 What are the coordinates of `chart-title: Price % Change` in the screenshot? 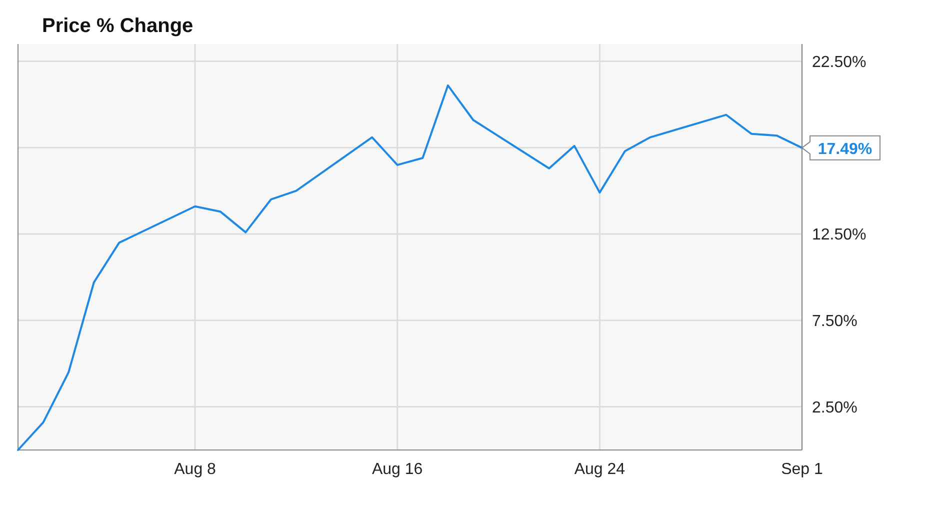 It's located at (118, 26).